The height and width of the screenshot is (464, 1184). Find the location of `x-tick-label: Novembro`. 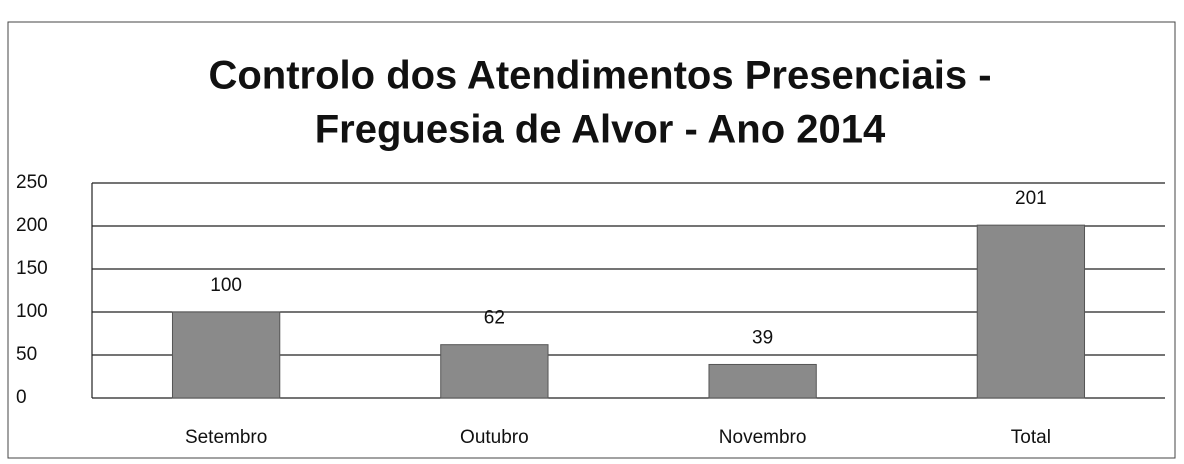

x-tick-label: Novembro is located at coordinates (763, 437).